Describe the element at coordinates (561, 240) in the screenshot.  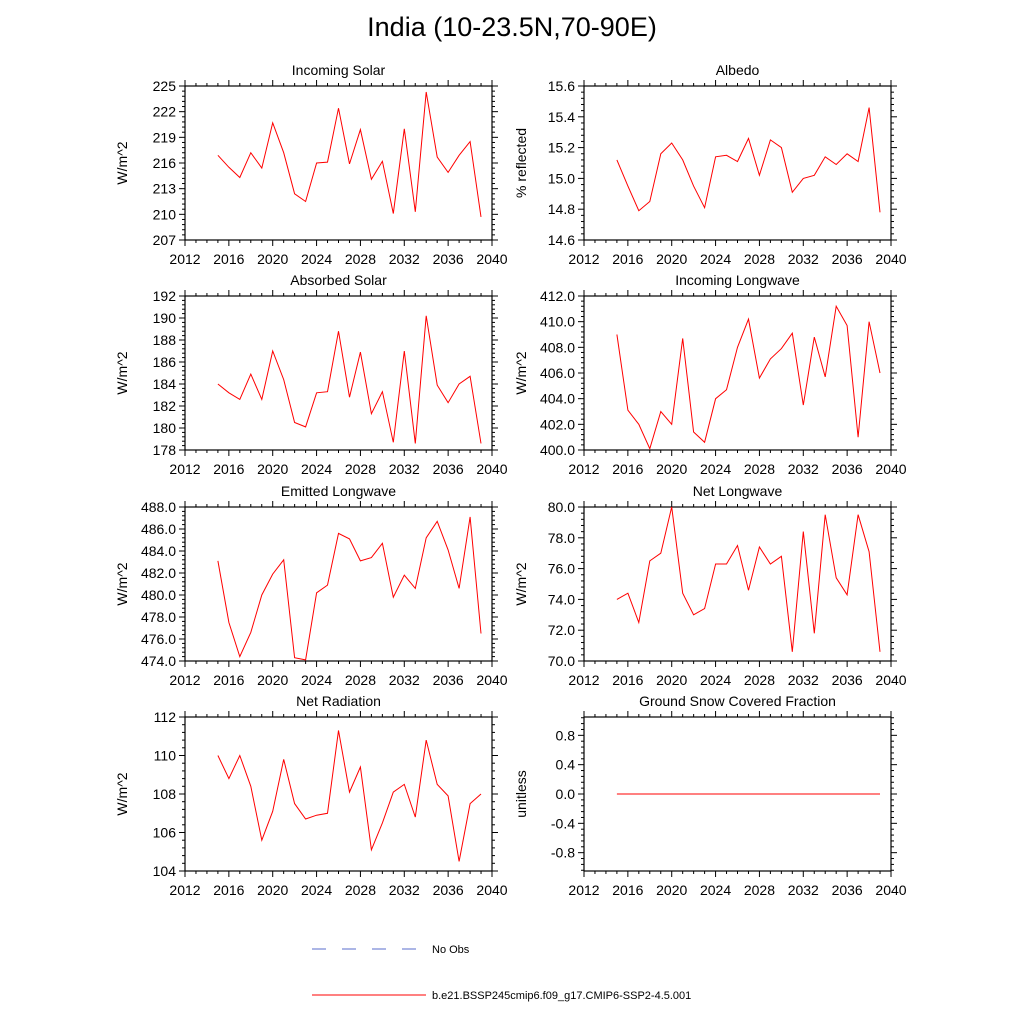
I see `y-tick-label: 14.6` at that location.